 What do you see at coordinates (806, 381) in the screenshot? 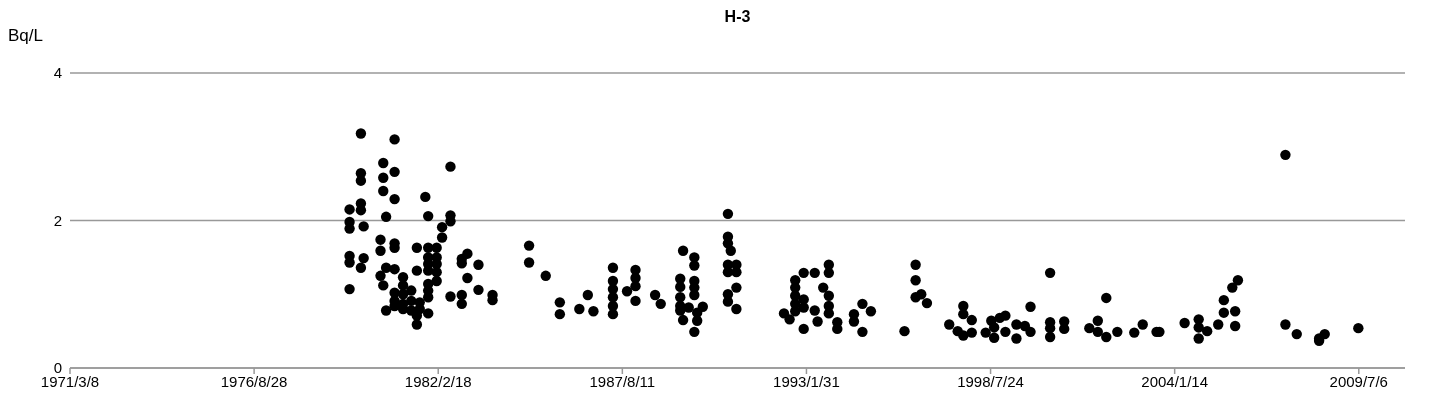
I see `x-tick-label: 1993/1/31` at bounding box center [806, 381].